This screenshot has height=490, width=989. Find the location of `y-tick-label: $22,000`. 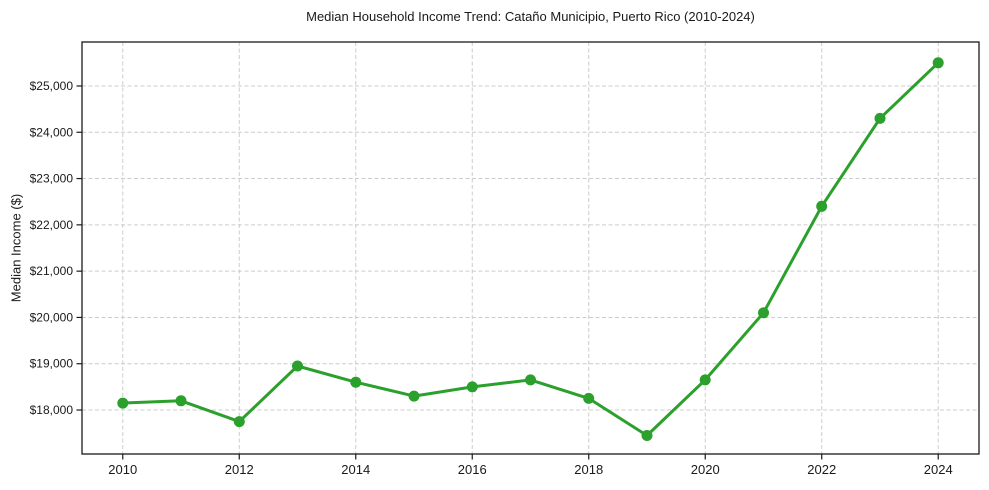

y-tick-label: $22,000 is located at coordinates (52, 225).